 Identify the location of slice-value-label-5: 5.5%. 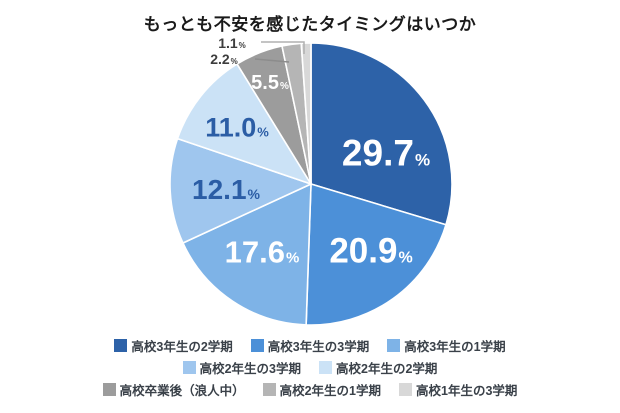
(270, 83).